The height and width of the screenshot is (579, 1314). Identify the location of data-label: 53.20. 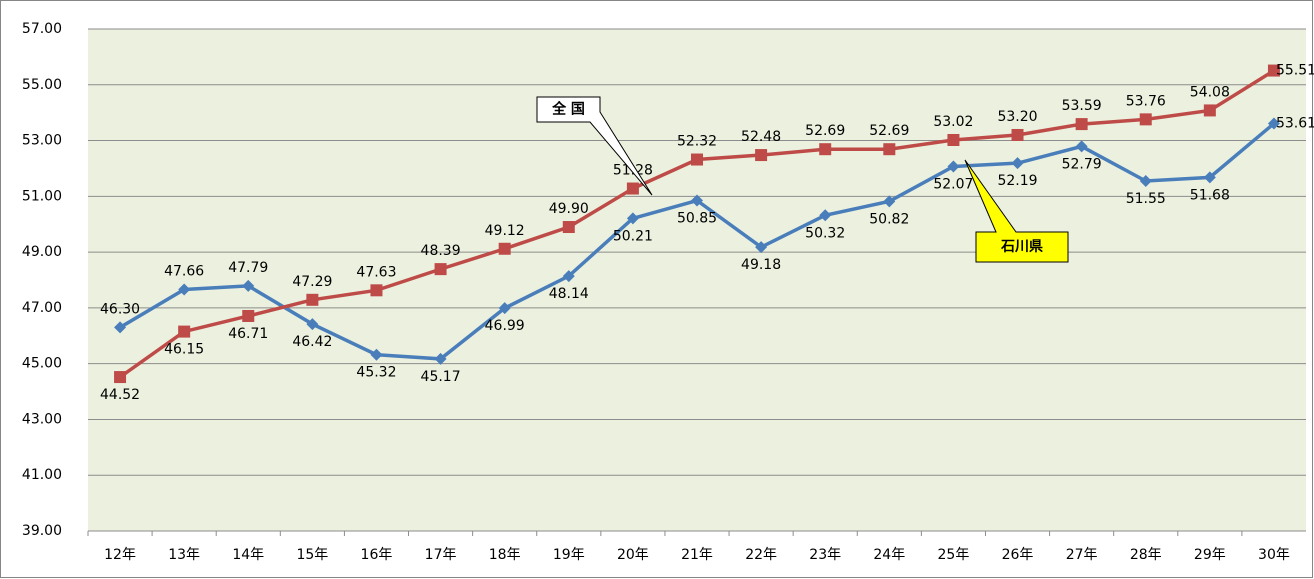
(1017, 117).